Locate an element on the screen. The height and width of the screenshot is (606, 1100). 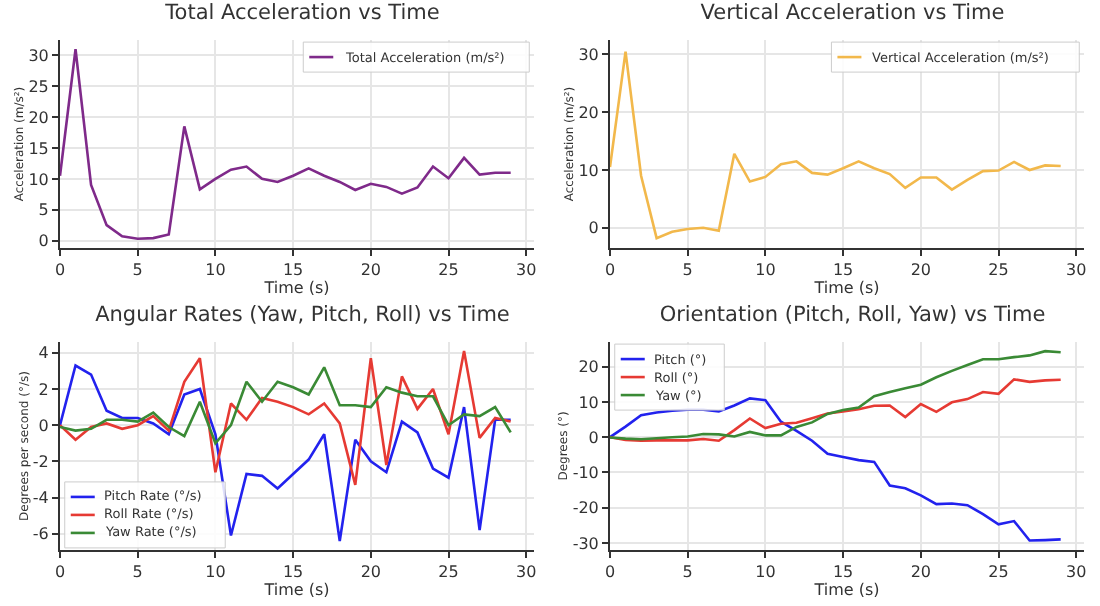
y-tick-label: -30 is located at coordinates (585, 543).